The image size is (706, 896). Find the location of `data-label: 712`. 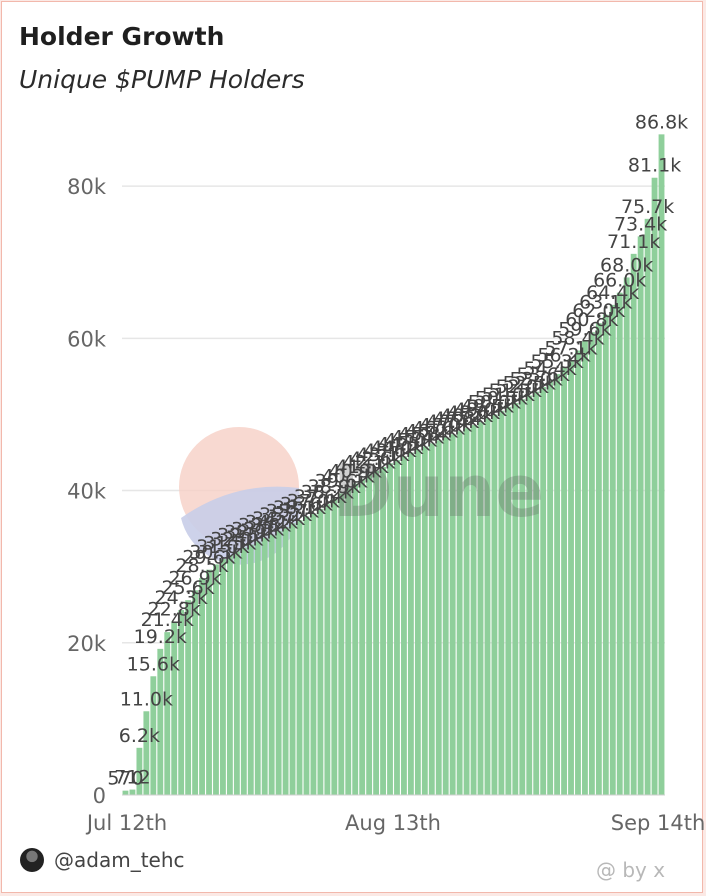

data-label: 712 is located at coordinates (132, 778).